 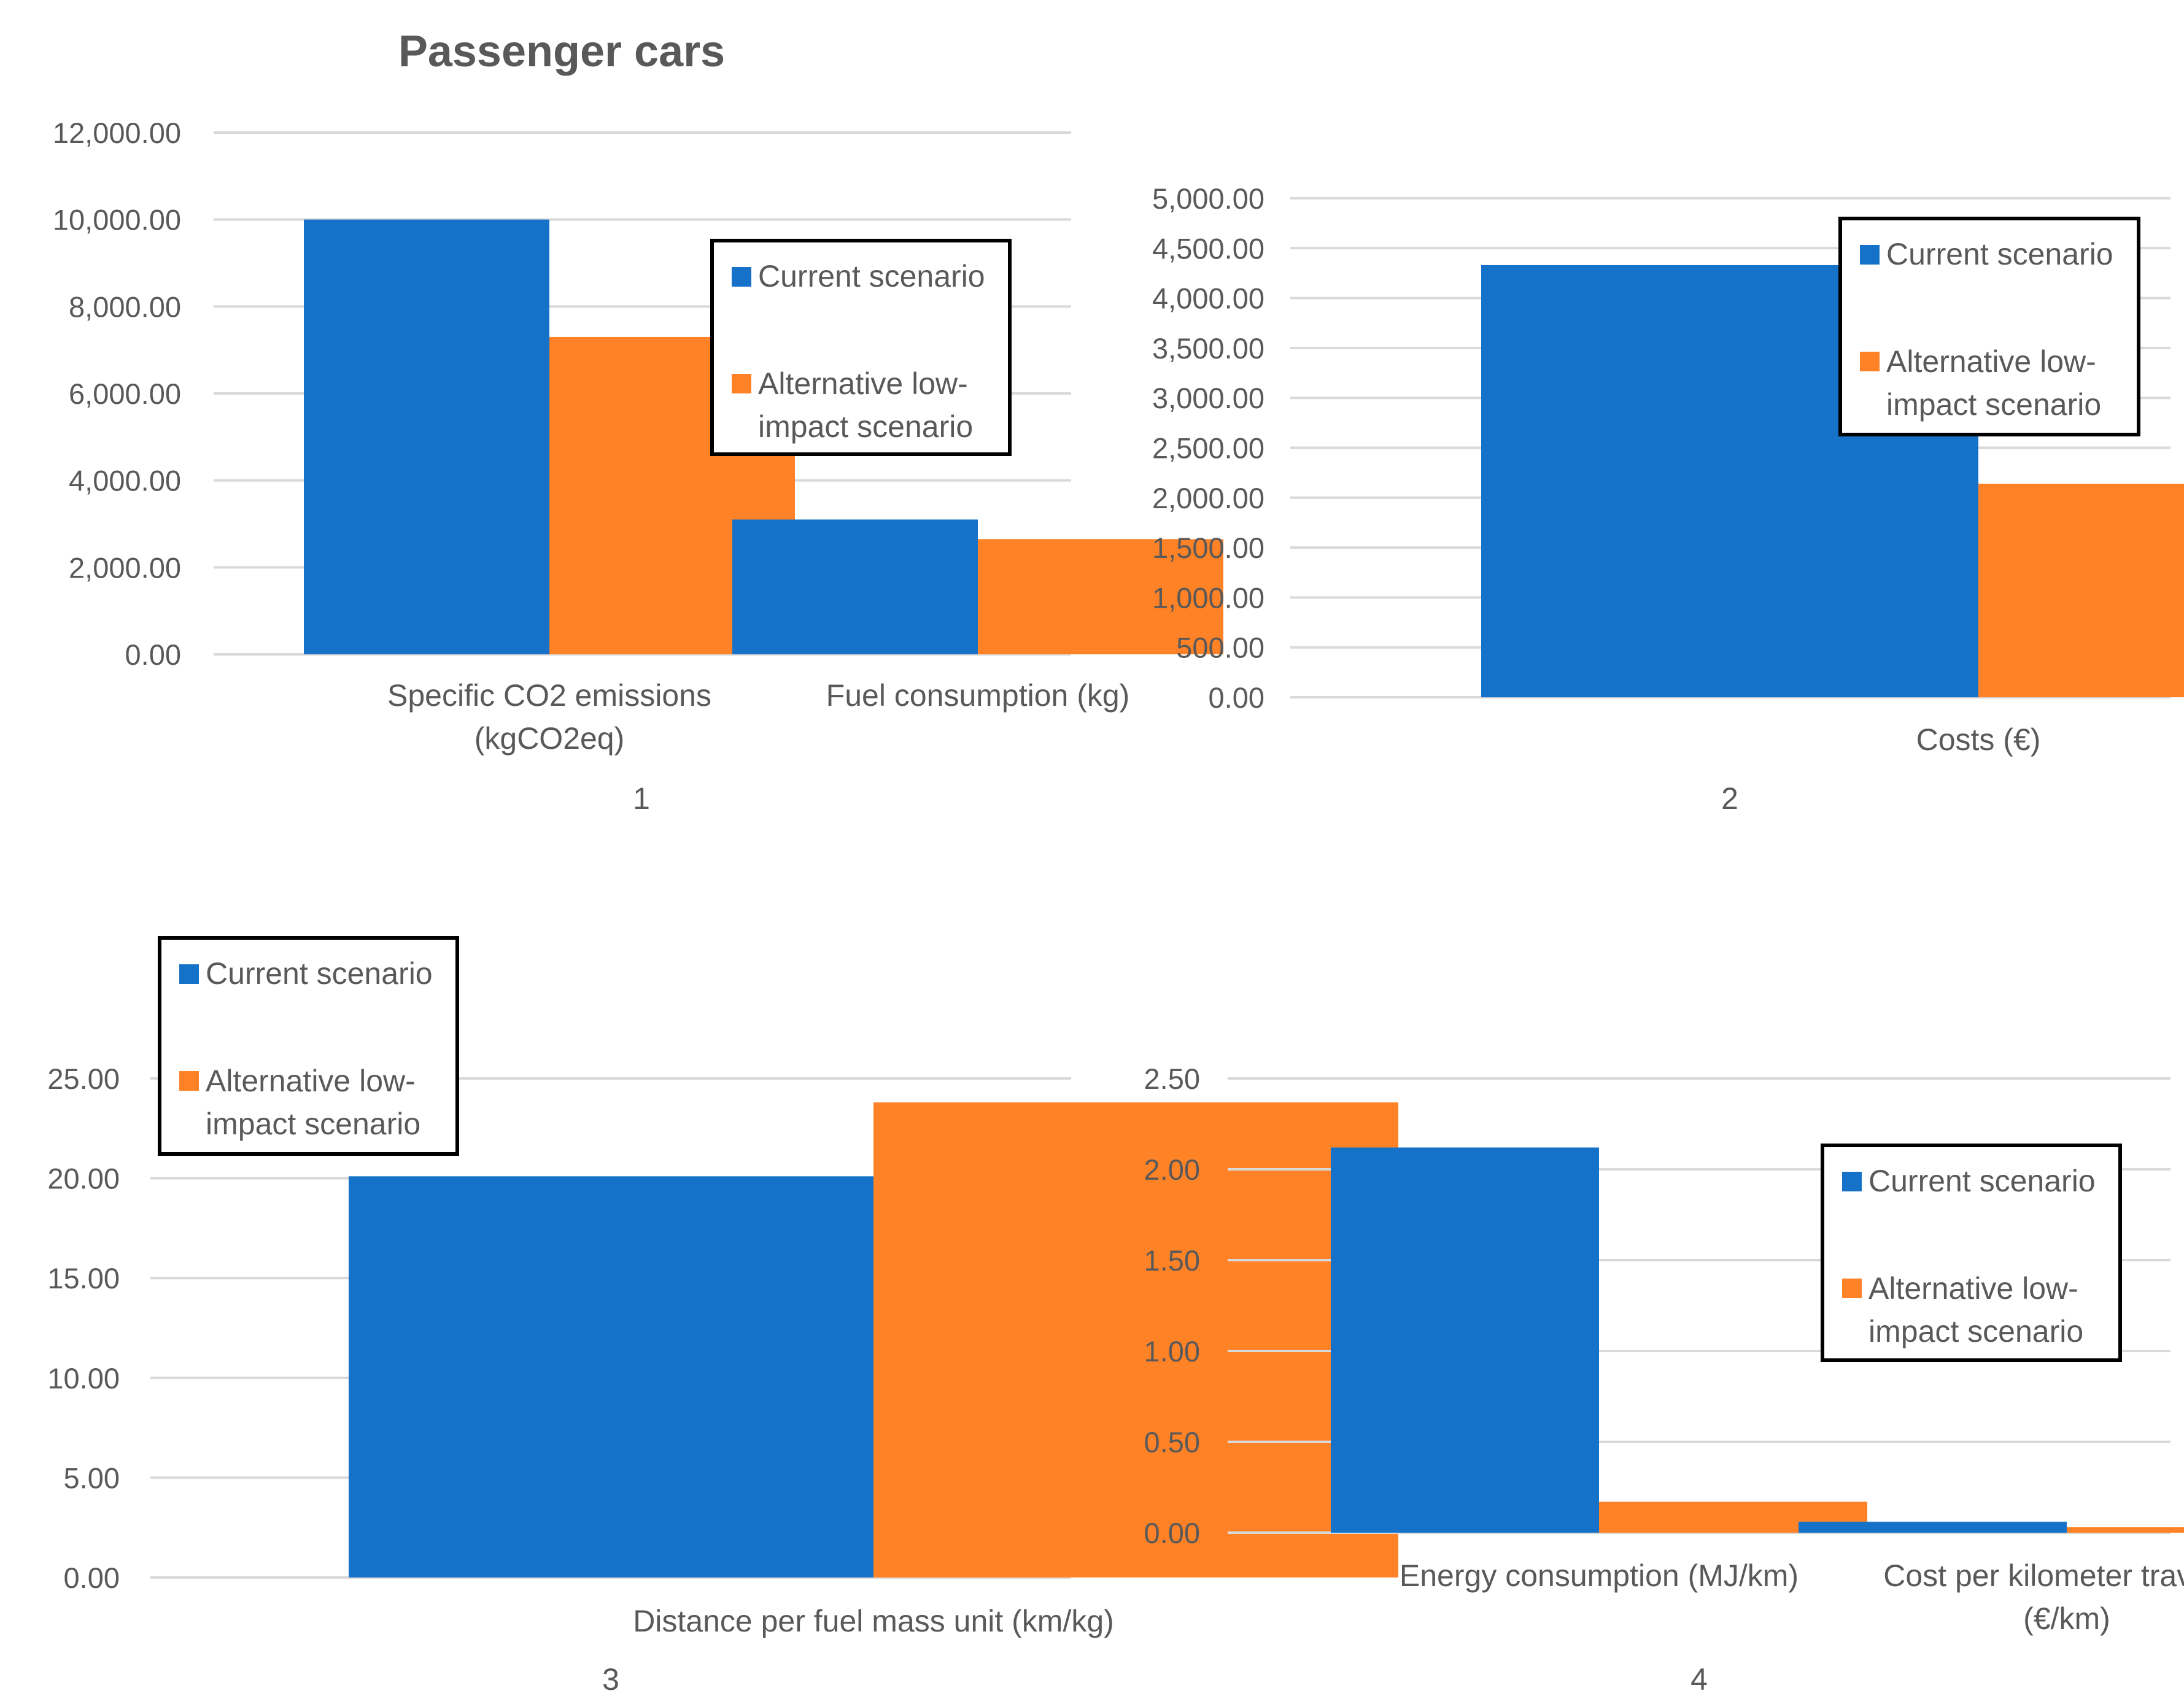 What do you see at coordinates (1208, 548) in the screenshot?
I see `y-tick-label: 1,500.00` at bounding box center [1208, 548].